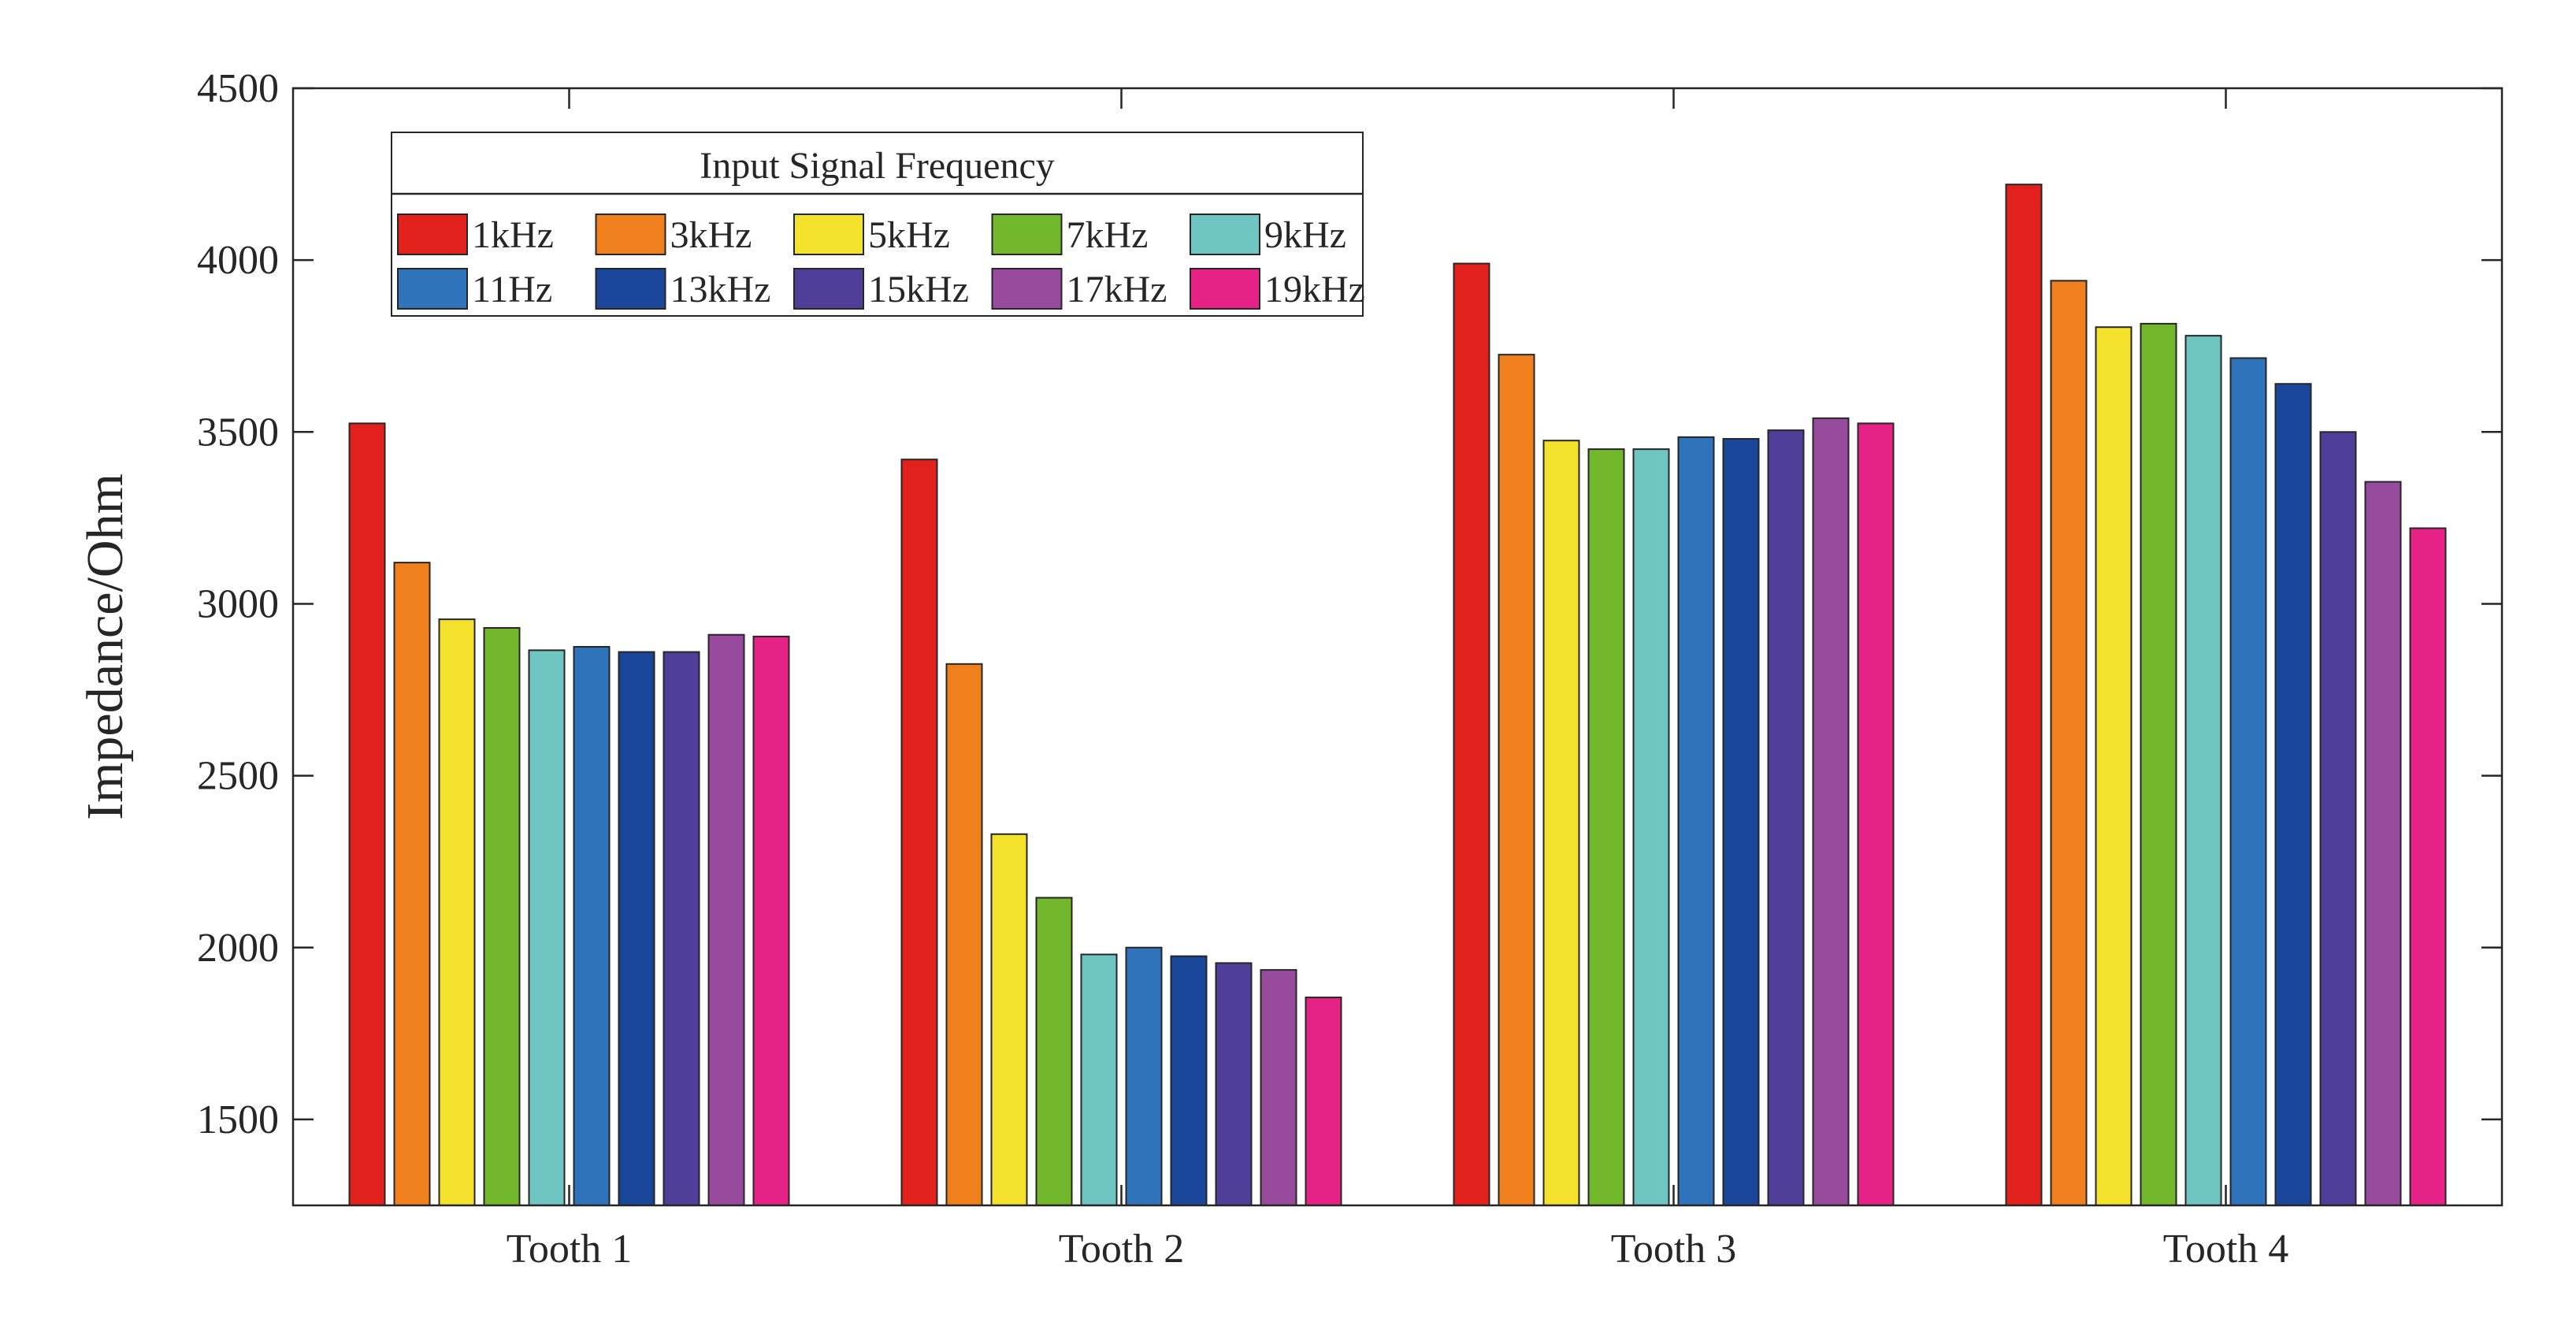  Describe the element at coordinates (681, 928) in the screenshot. I see `bar-tooth-1-15khz` at that location.